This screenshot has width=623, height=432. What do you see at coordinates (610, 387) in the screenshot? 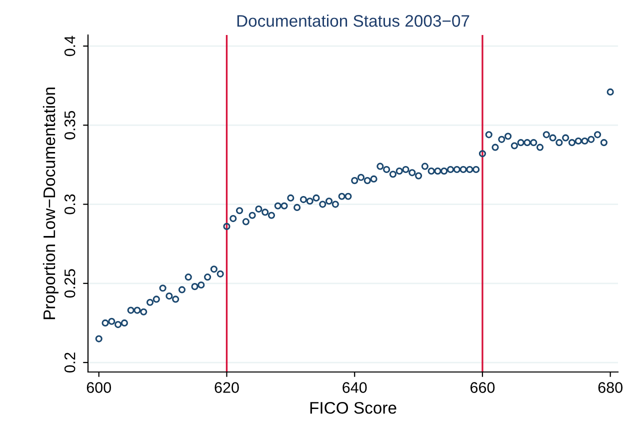
I see `x-tick-label: 680` at bounding box center [610, 387].